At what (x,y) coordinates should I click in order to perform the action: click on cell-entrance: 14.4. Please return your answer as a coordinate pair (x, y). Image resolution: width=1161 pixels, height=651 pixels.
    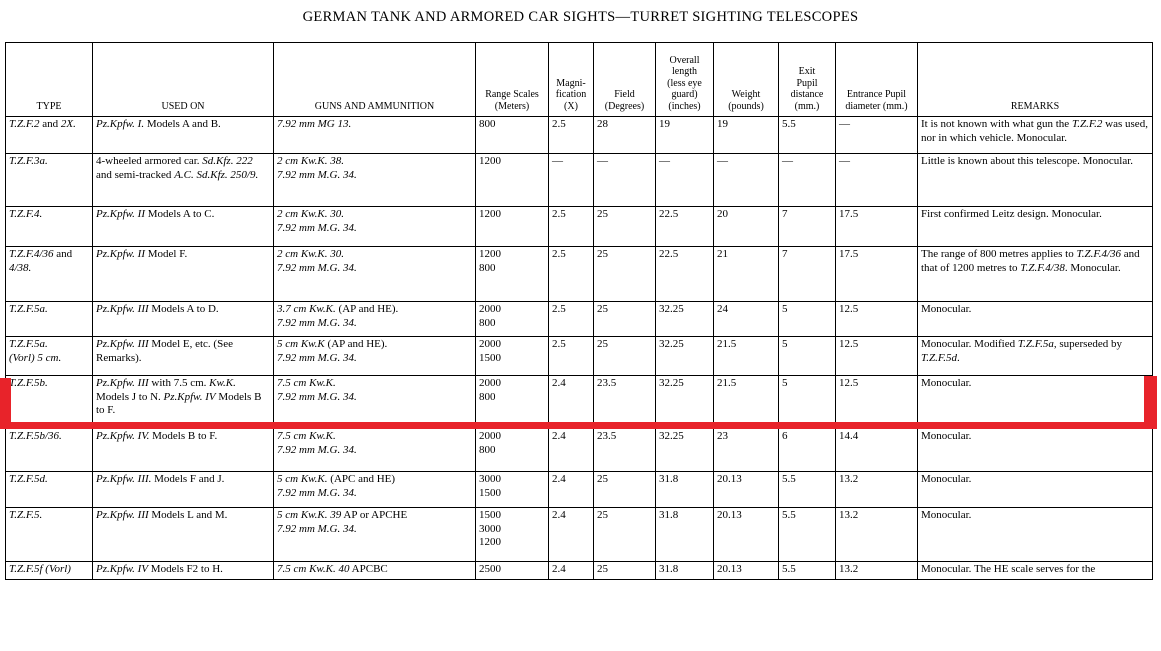
    Looking at the image, I should click on (876, 450).